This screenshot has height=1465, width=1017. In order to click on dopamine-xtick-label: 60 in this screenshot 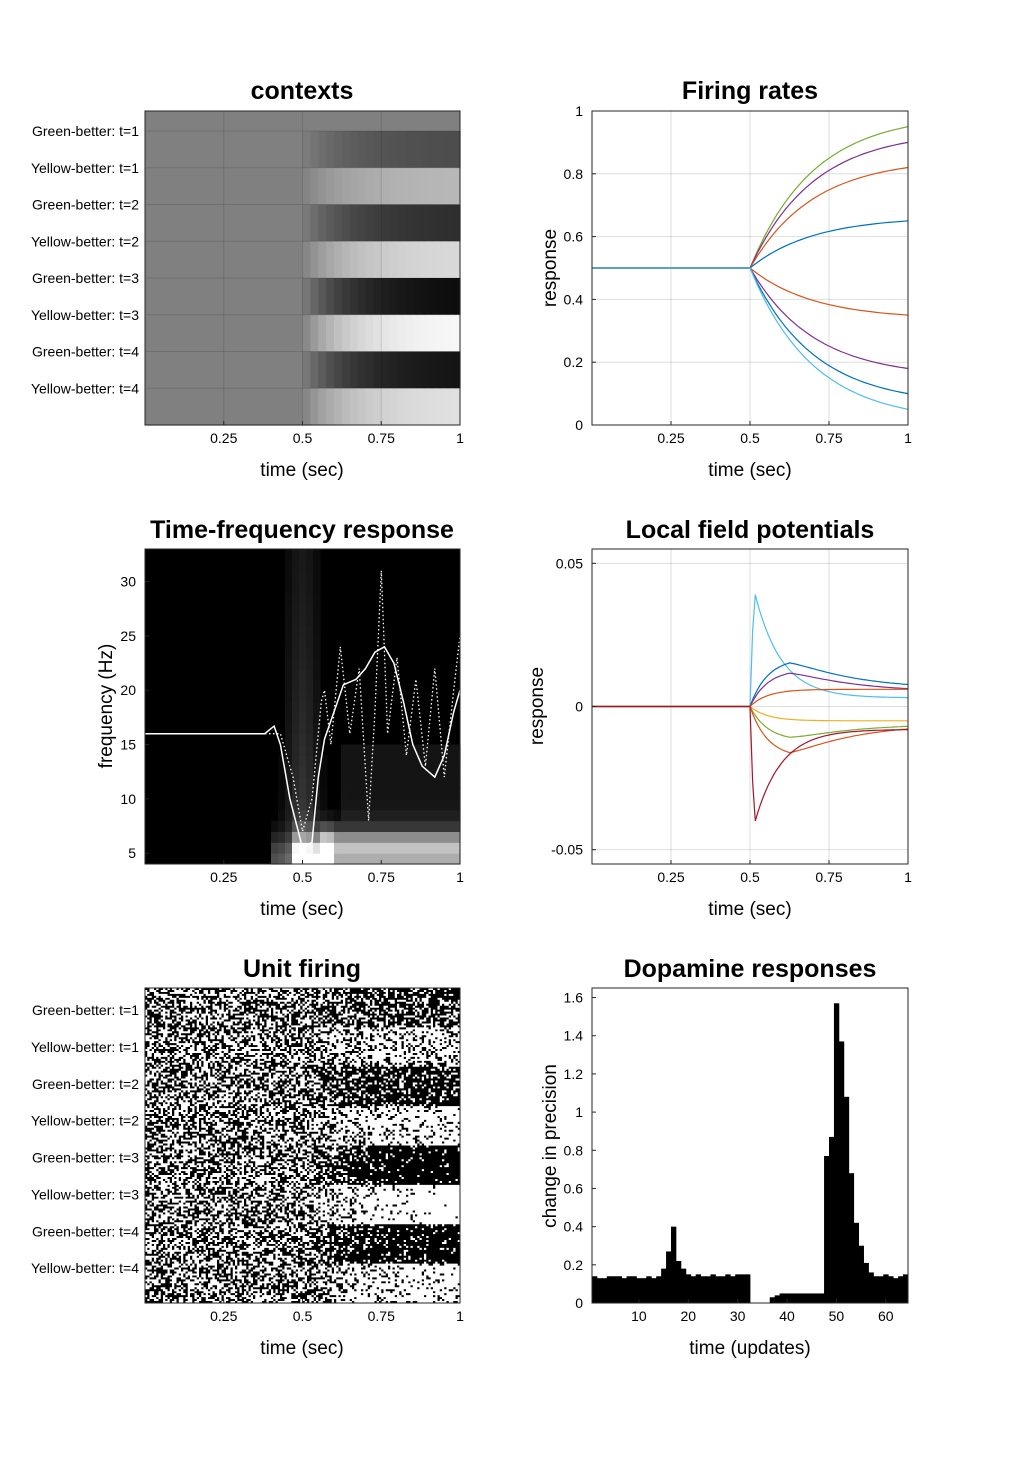, I will do `click(886, 1316)`.